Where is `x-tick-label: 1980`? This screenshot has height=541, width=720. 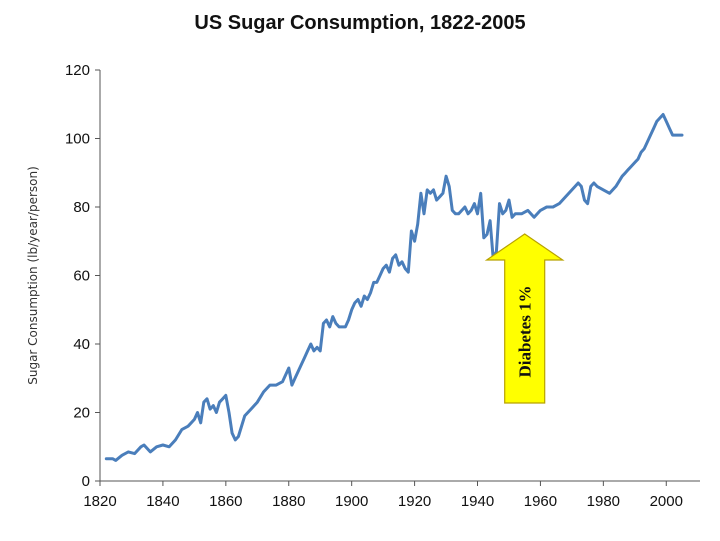 x-tick-label: 1980 is located at coordinates (603, 501).